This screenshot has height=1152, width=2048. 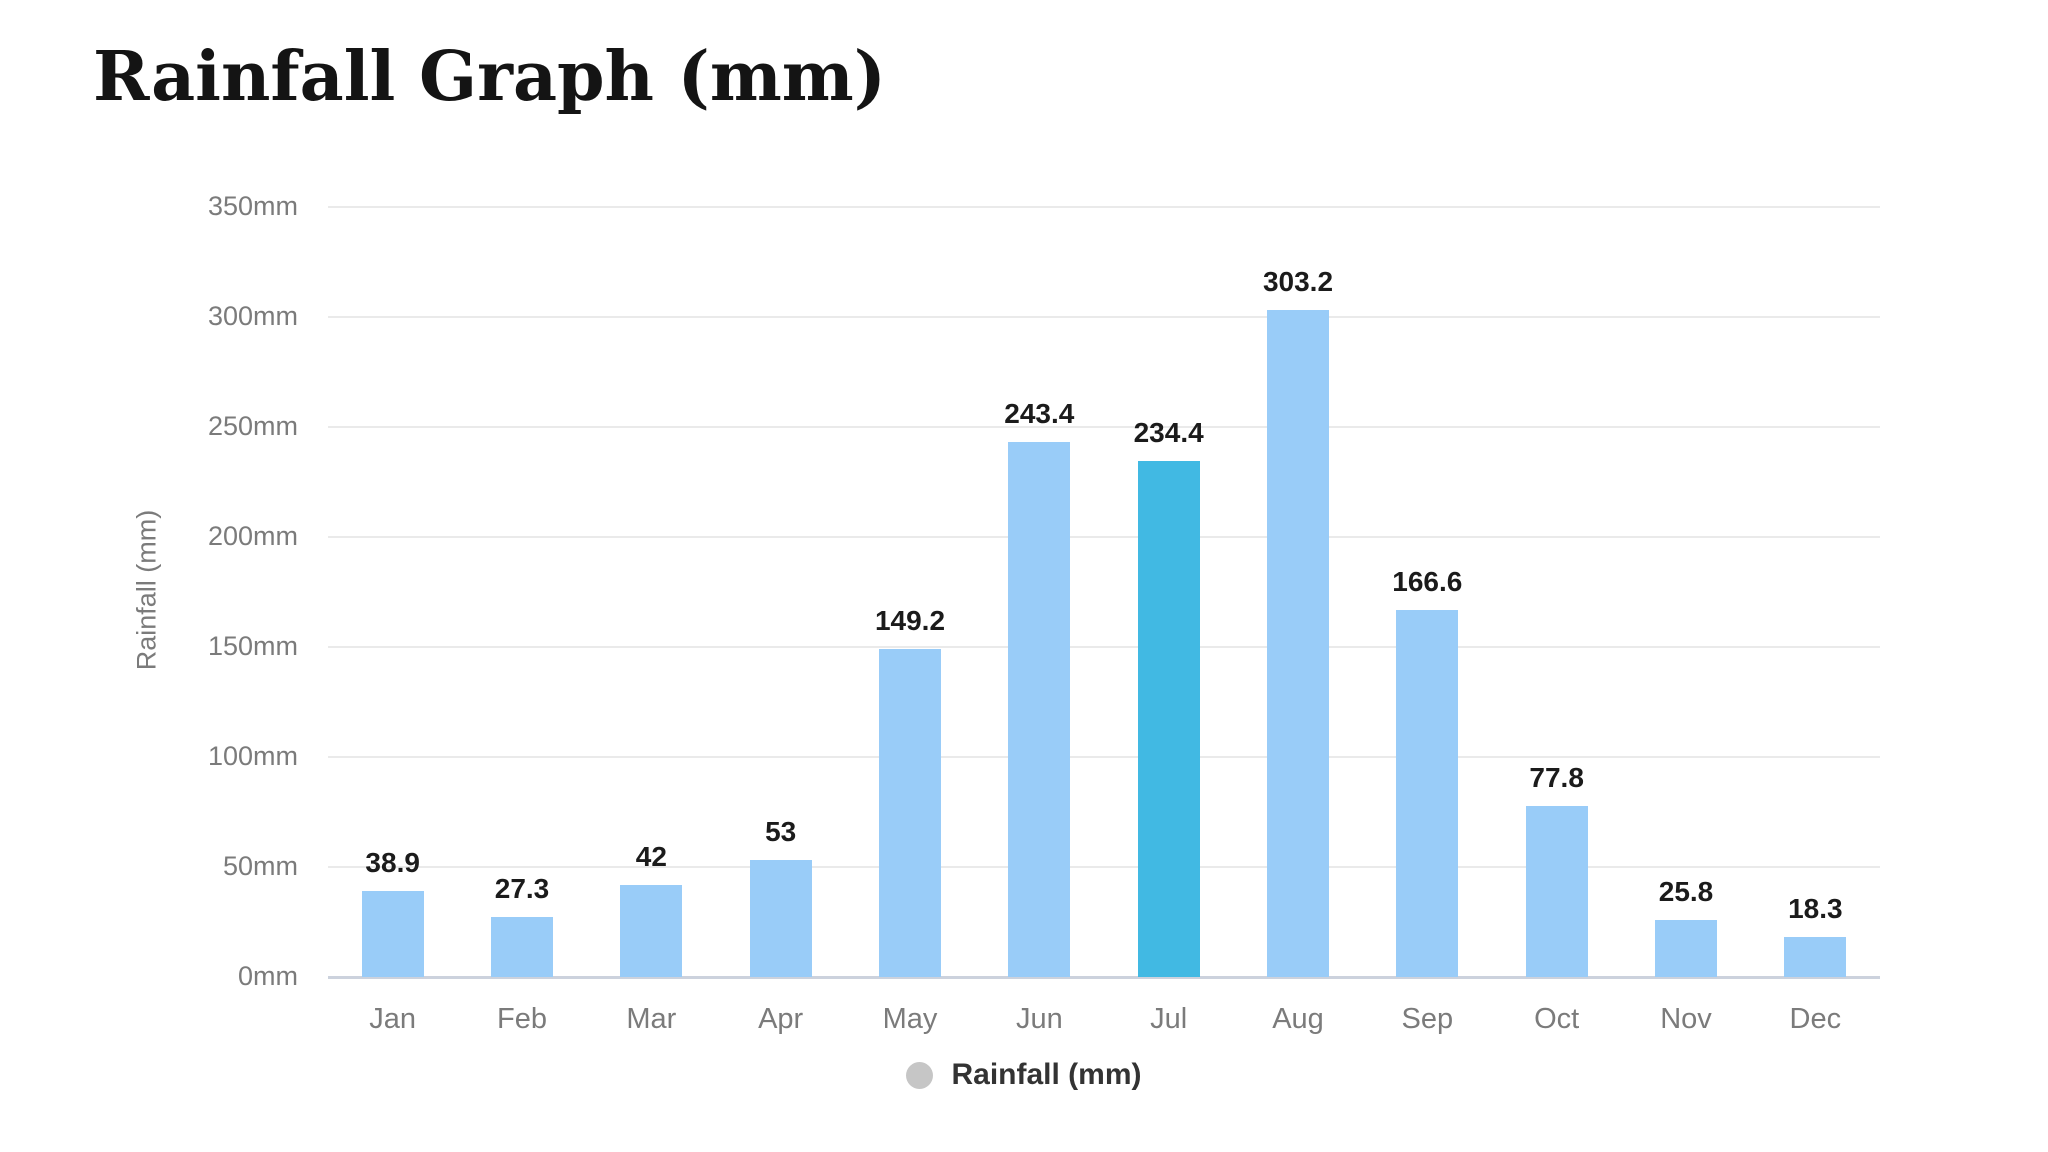 What do you see at coordinates (252, 316) in the screenshot?
I see `y-tick-label: 300mm` at bounding box center [252, 316].